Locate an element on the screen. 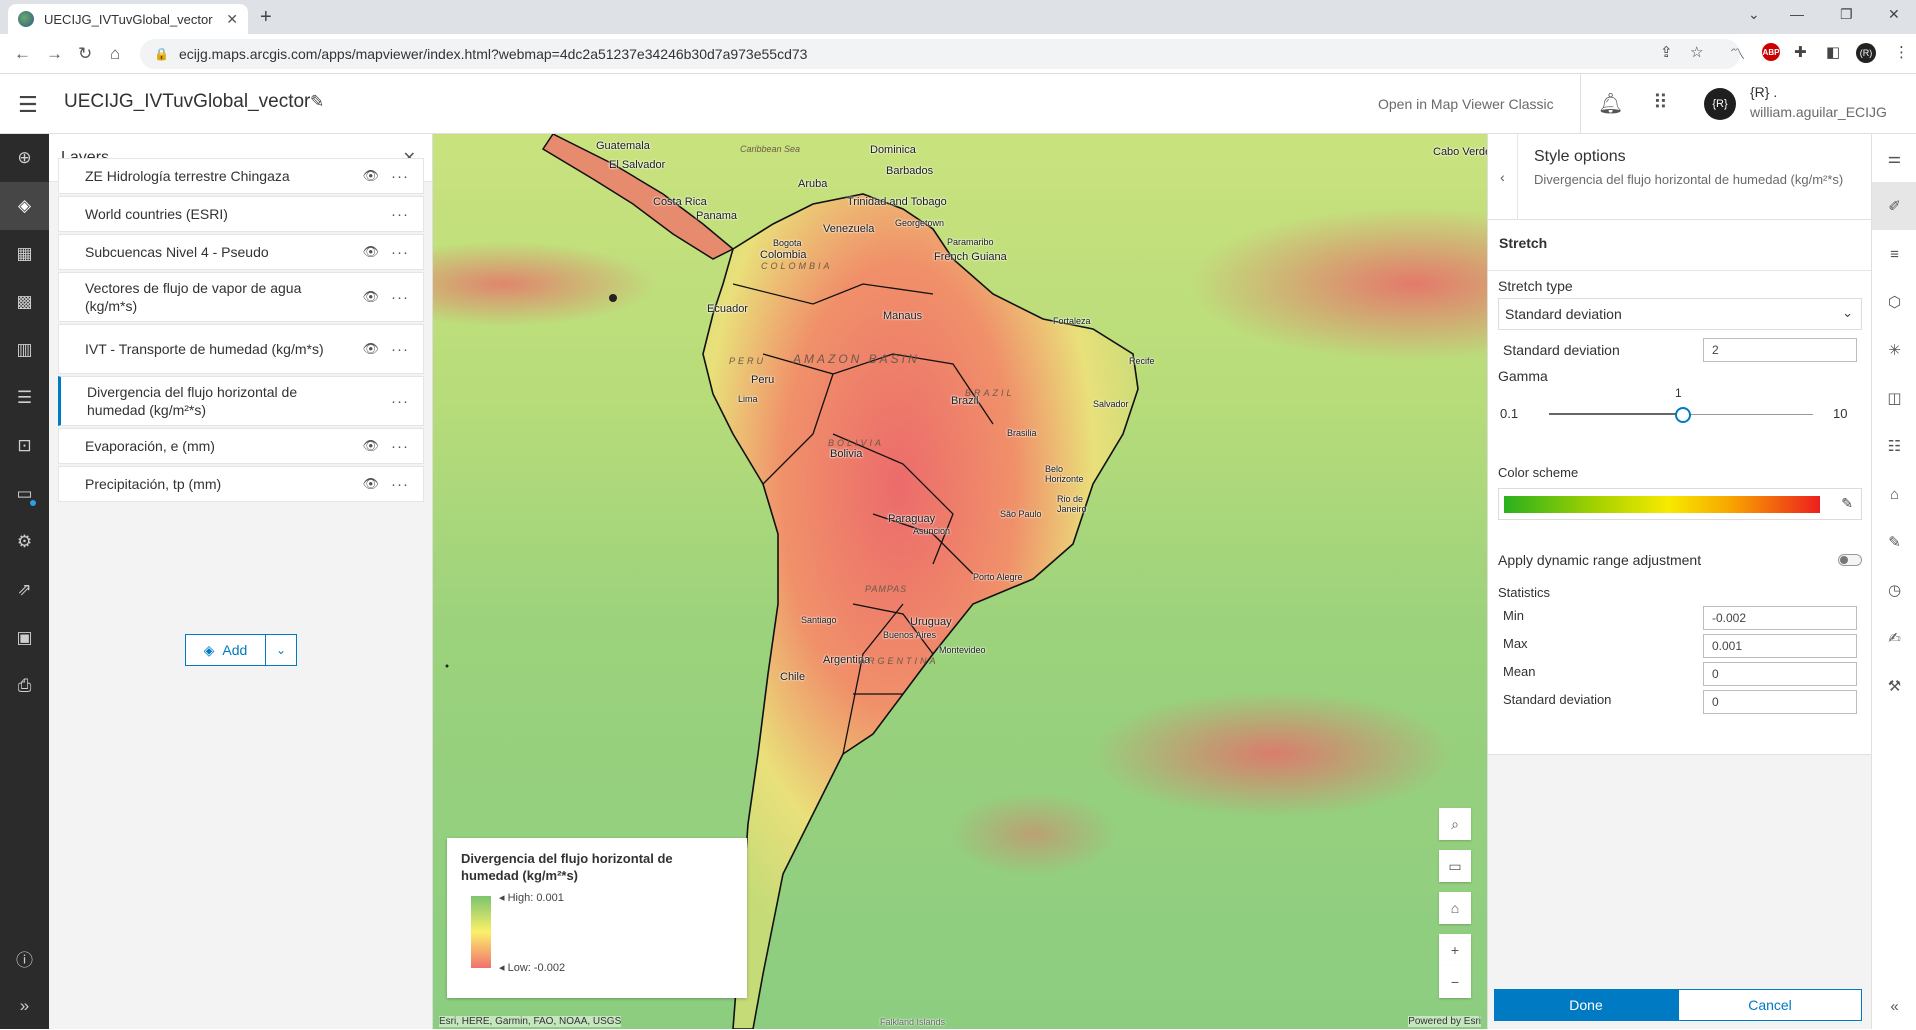  add-button-main: ◈ Add is located at coordinates (226, 650).